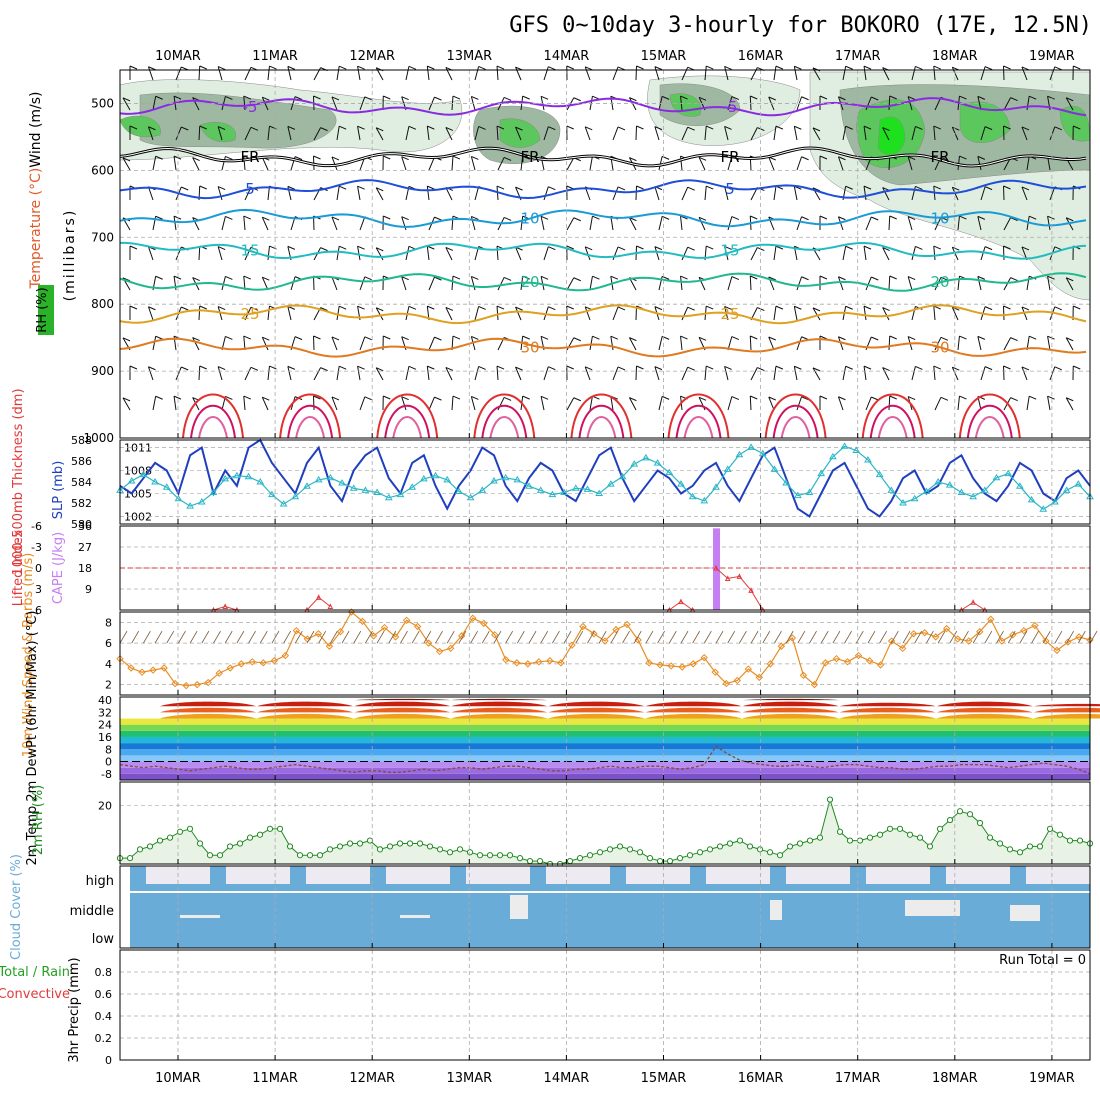  I want to click on date-label-top: 10MAR, so click(178, 56).